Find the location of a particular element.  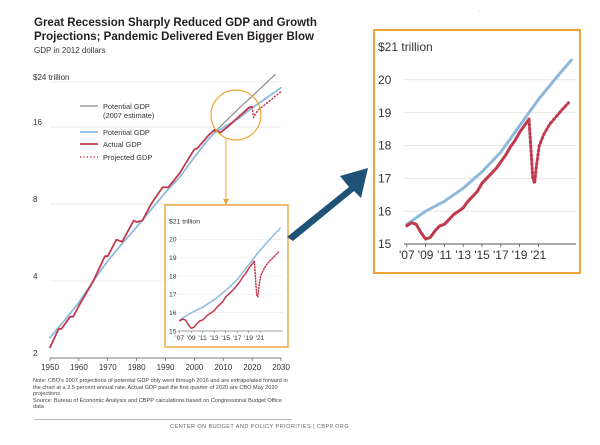

small-inset-x-tick-label: '11 is located at coordinates (202, 338).